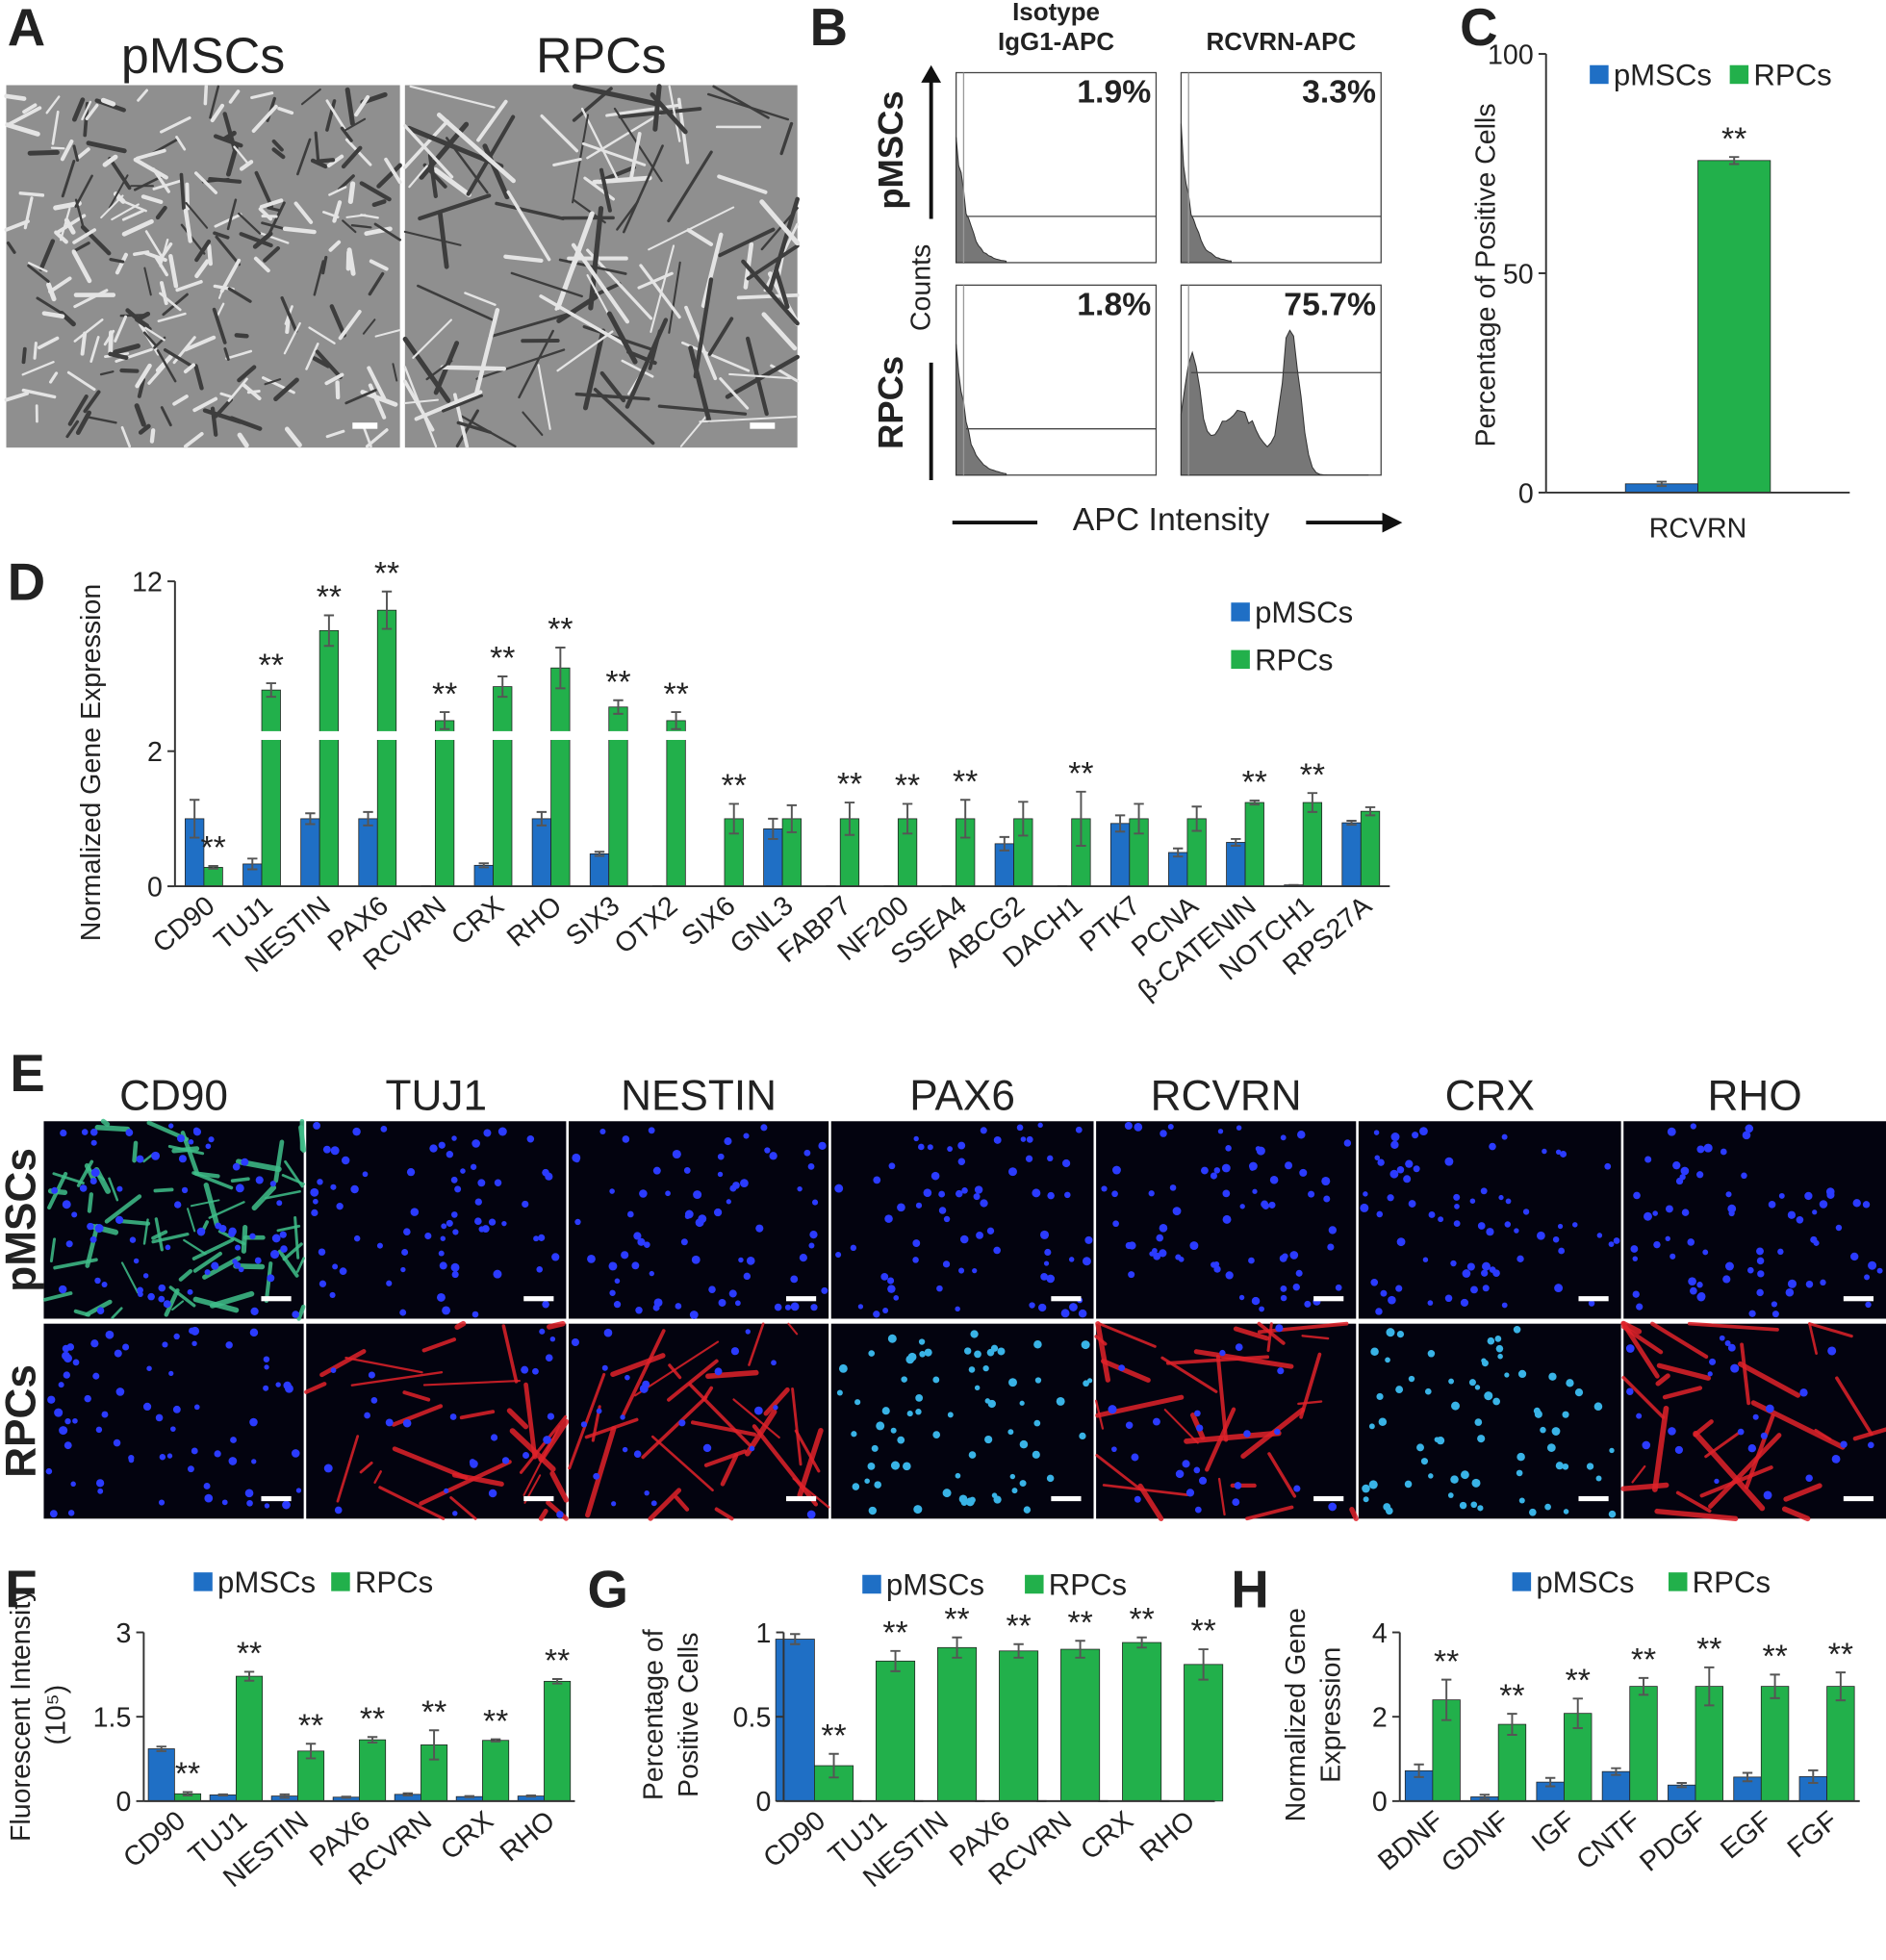 Image resolution: width=1886 pixels, height=1960 pixels. What do you see at coordinates (1056, 168) in the screenshot?
I see `histogram-frame` at bounding box center [1056, 168].